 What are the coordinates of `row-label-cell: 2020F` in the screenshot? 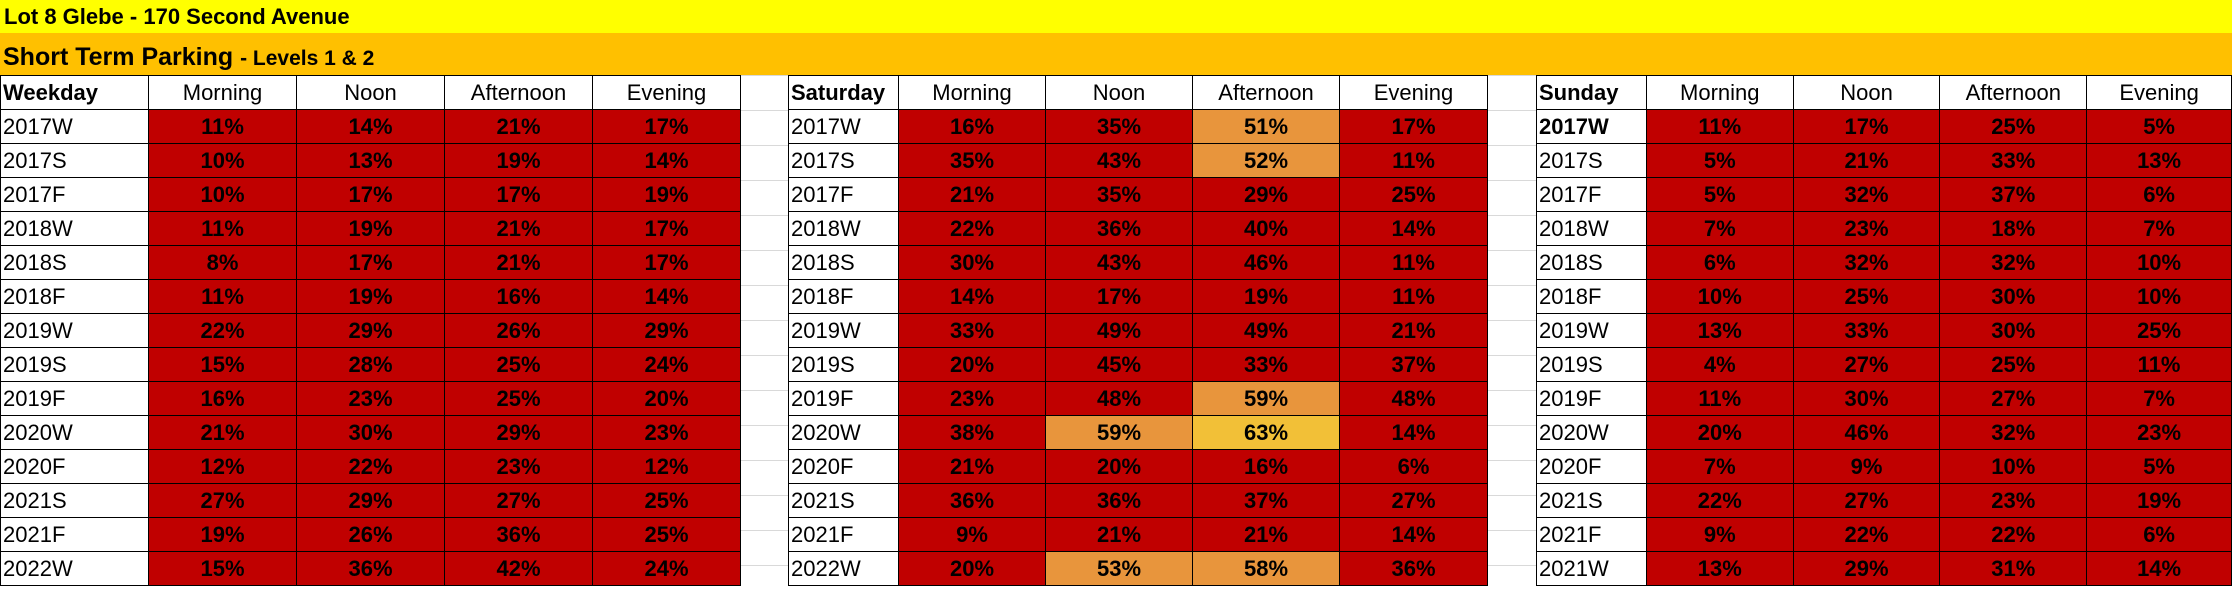 It's located at (74, 466).